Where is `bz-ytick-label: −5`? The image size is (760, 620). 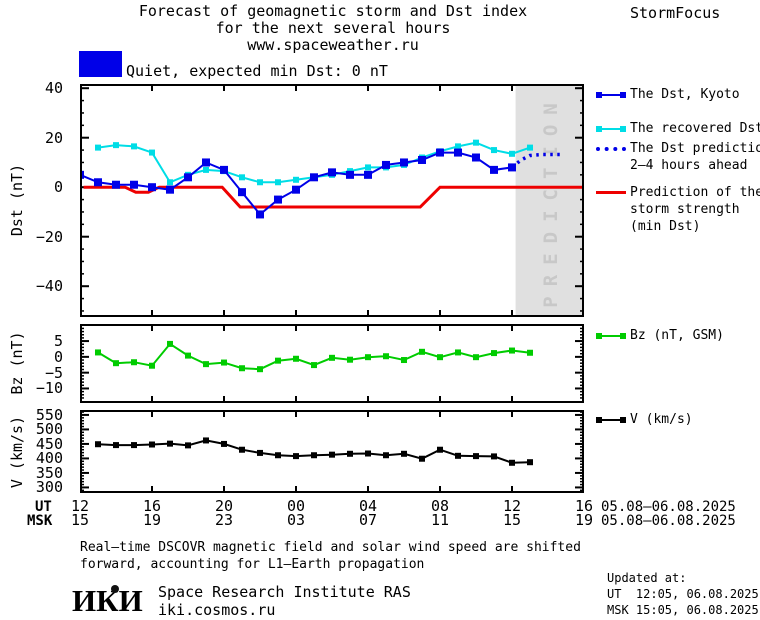 bz-ytick-label: −5 is located at coordinates (53, 372).